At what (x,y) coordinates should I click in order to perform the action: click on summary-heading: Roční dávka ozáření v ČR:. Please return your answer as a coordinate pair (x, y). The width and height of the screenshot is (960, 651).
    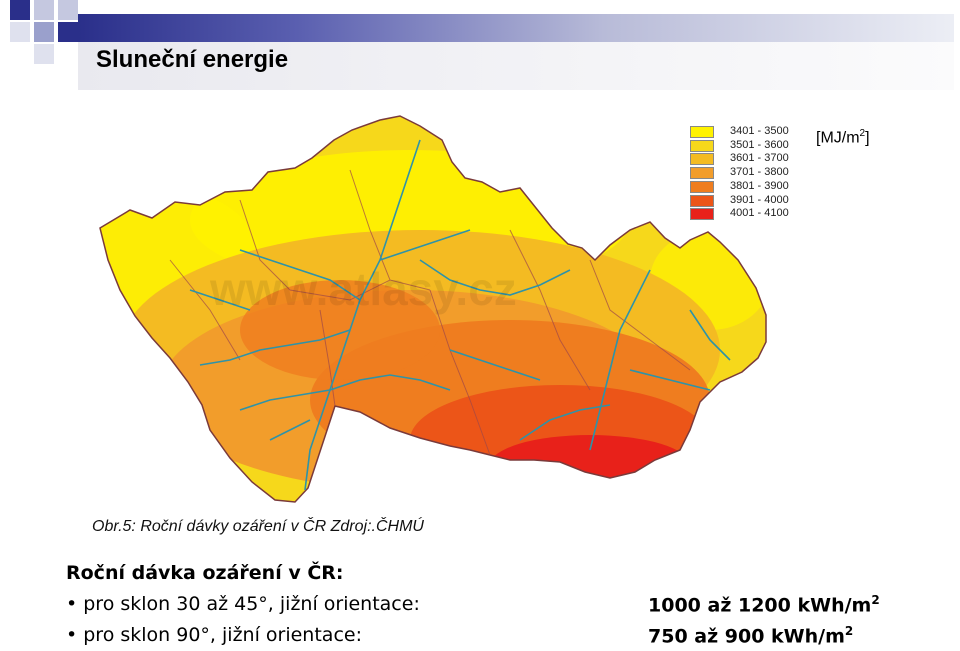
    Looking at the image, I should click on (205, 573).